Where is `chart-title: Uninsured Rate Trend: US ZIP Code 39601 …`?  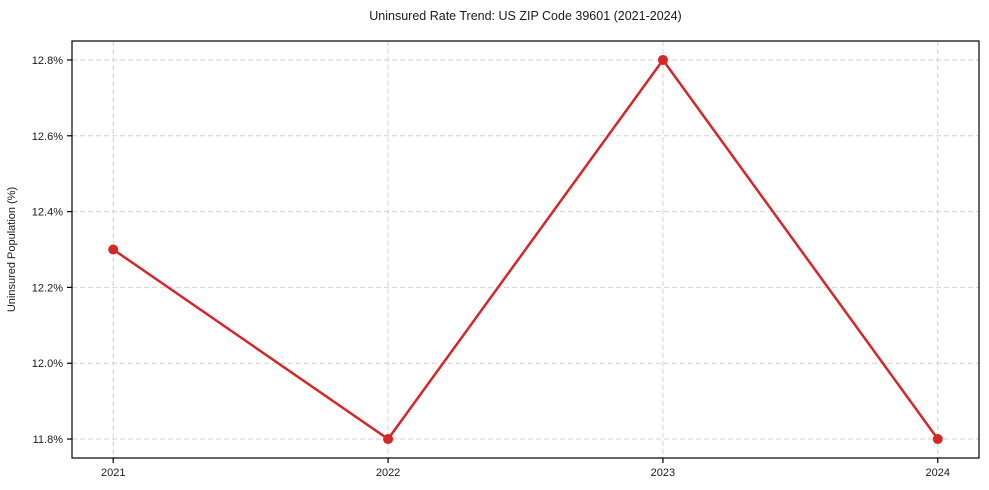
chart-title: Uninsured Rate Trend: US ZIP Code 39601 … is located at coordinates (525, 16).